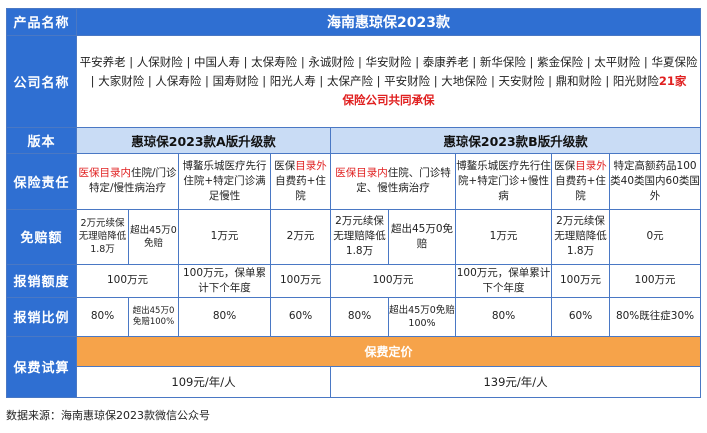 The width and height of the screenshot is (707, 433). I want to click on row-product: 产品名称 海南惠琼保2023款, so click(354, 22).